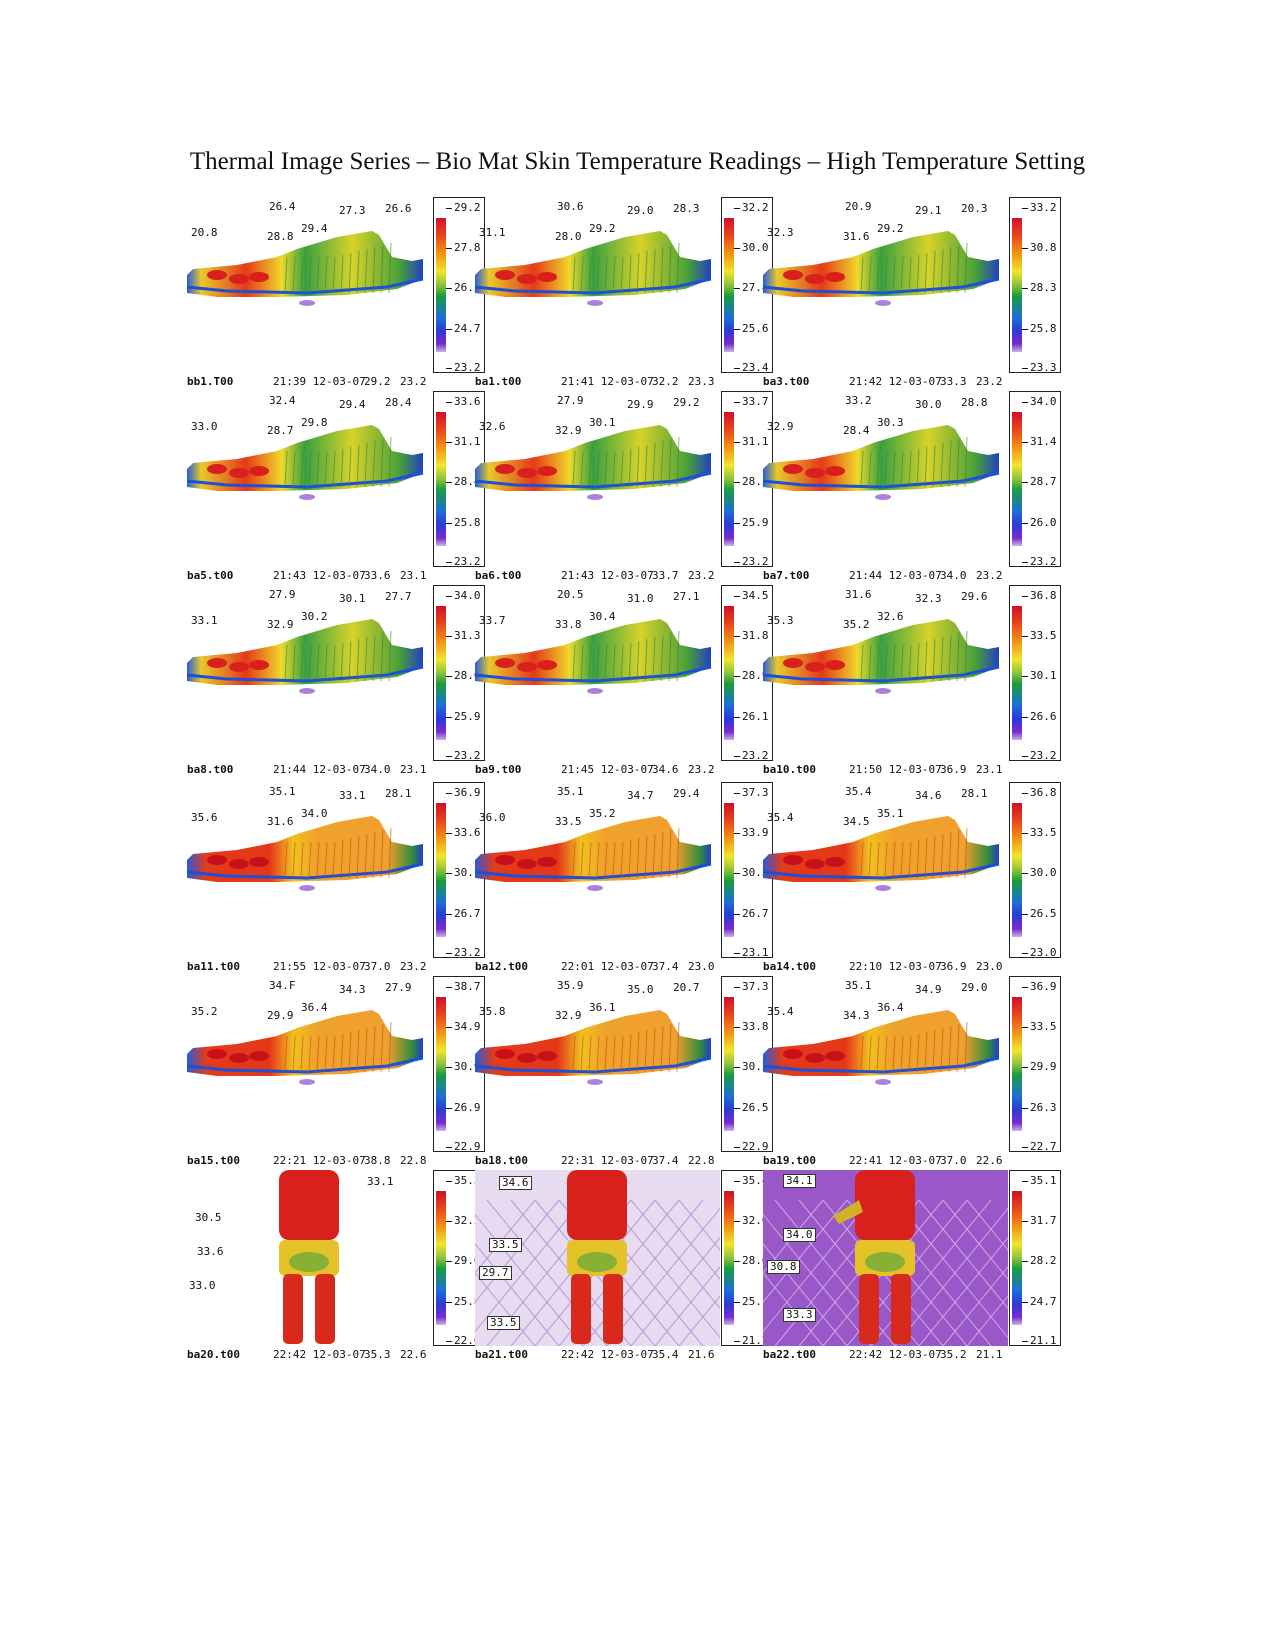  Describe the element at coordinates (751, 952) in the screenshot. I see `scale-tick-label: 23.1` at that location.